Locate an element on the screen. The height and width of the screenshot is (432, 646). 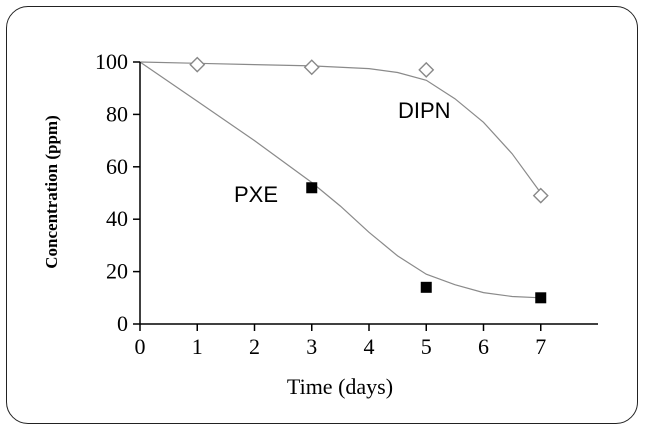
x-tick-label: 2 is located at coordinates (254, 346).